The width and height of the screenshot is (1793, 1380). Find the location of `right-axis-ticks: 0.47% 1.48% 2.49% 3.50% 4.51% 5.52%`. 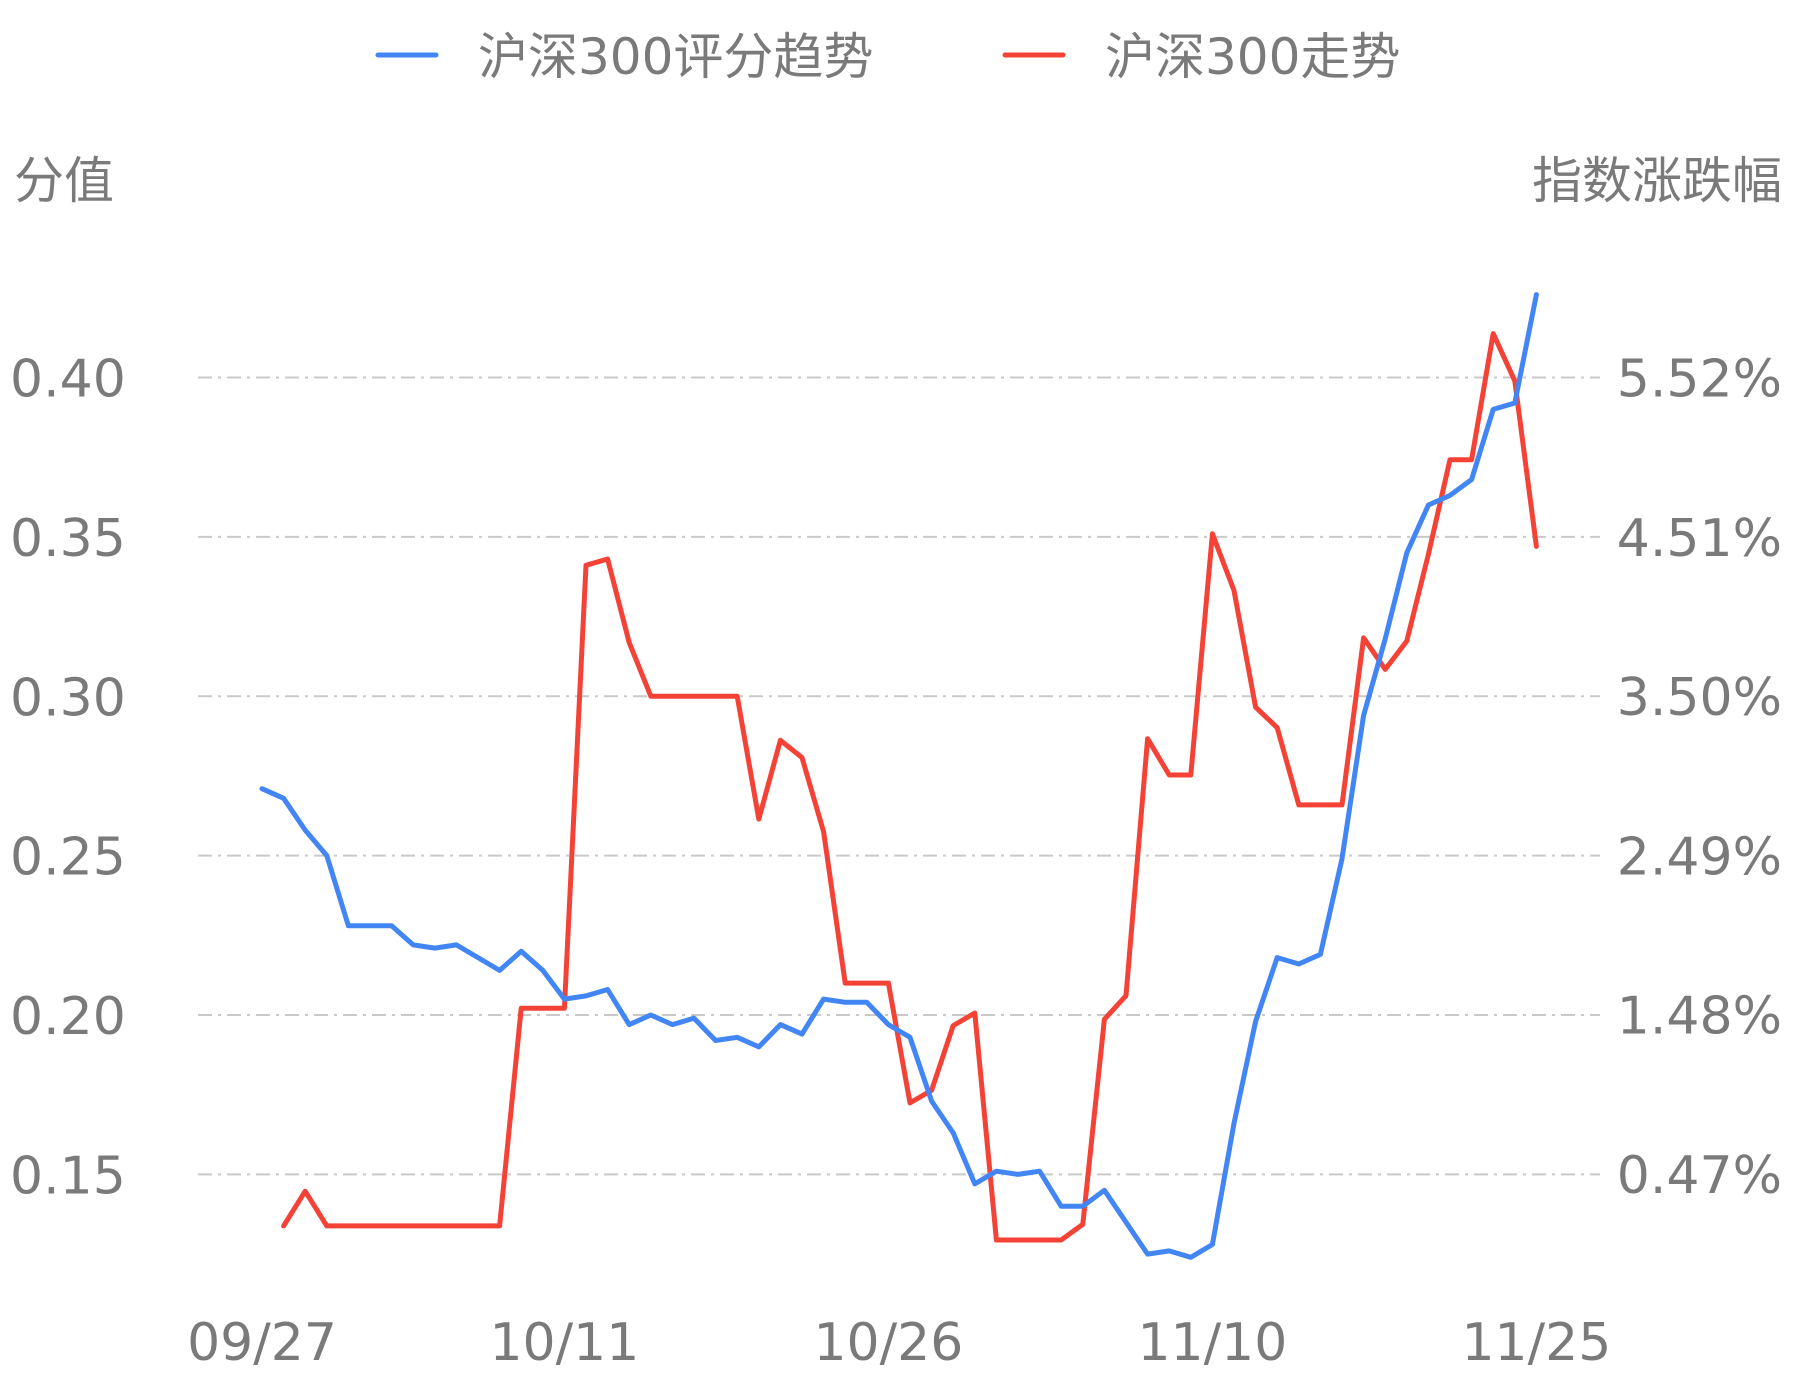

right-axis-ticks: 0.47% 1.48% 2.49% 3.50% 4.51% 5.52% is located at coordinates (1699, 778).